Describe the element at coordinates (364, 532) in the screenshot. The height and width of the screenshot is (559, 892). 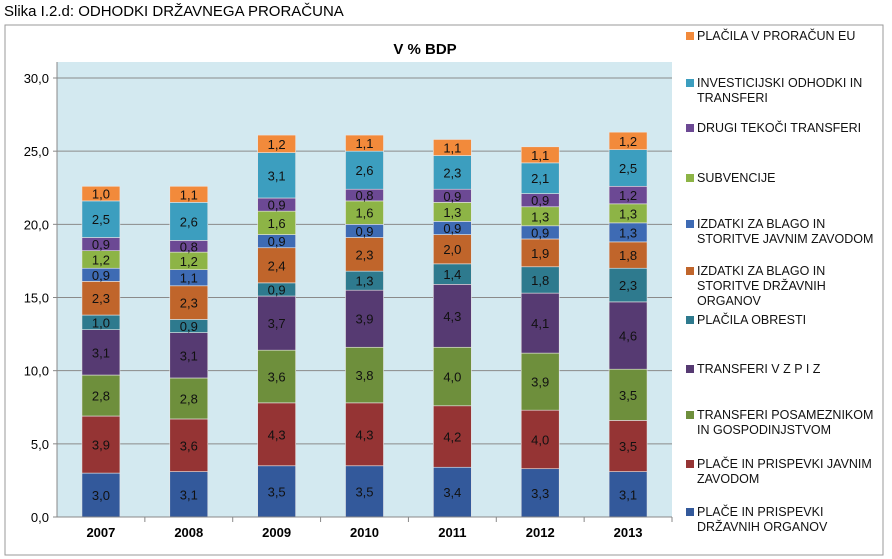
I see `x-tick-label: 2010` at that location.